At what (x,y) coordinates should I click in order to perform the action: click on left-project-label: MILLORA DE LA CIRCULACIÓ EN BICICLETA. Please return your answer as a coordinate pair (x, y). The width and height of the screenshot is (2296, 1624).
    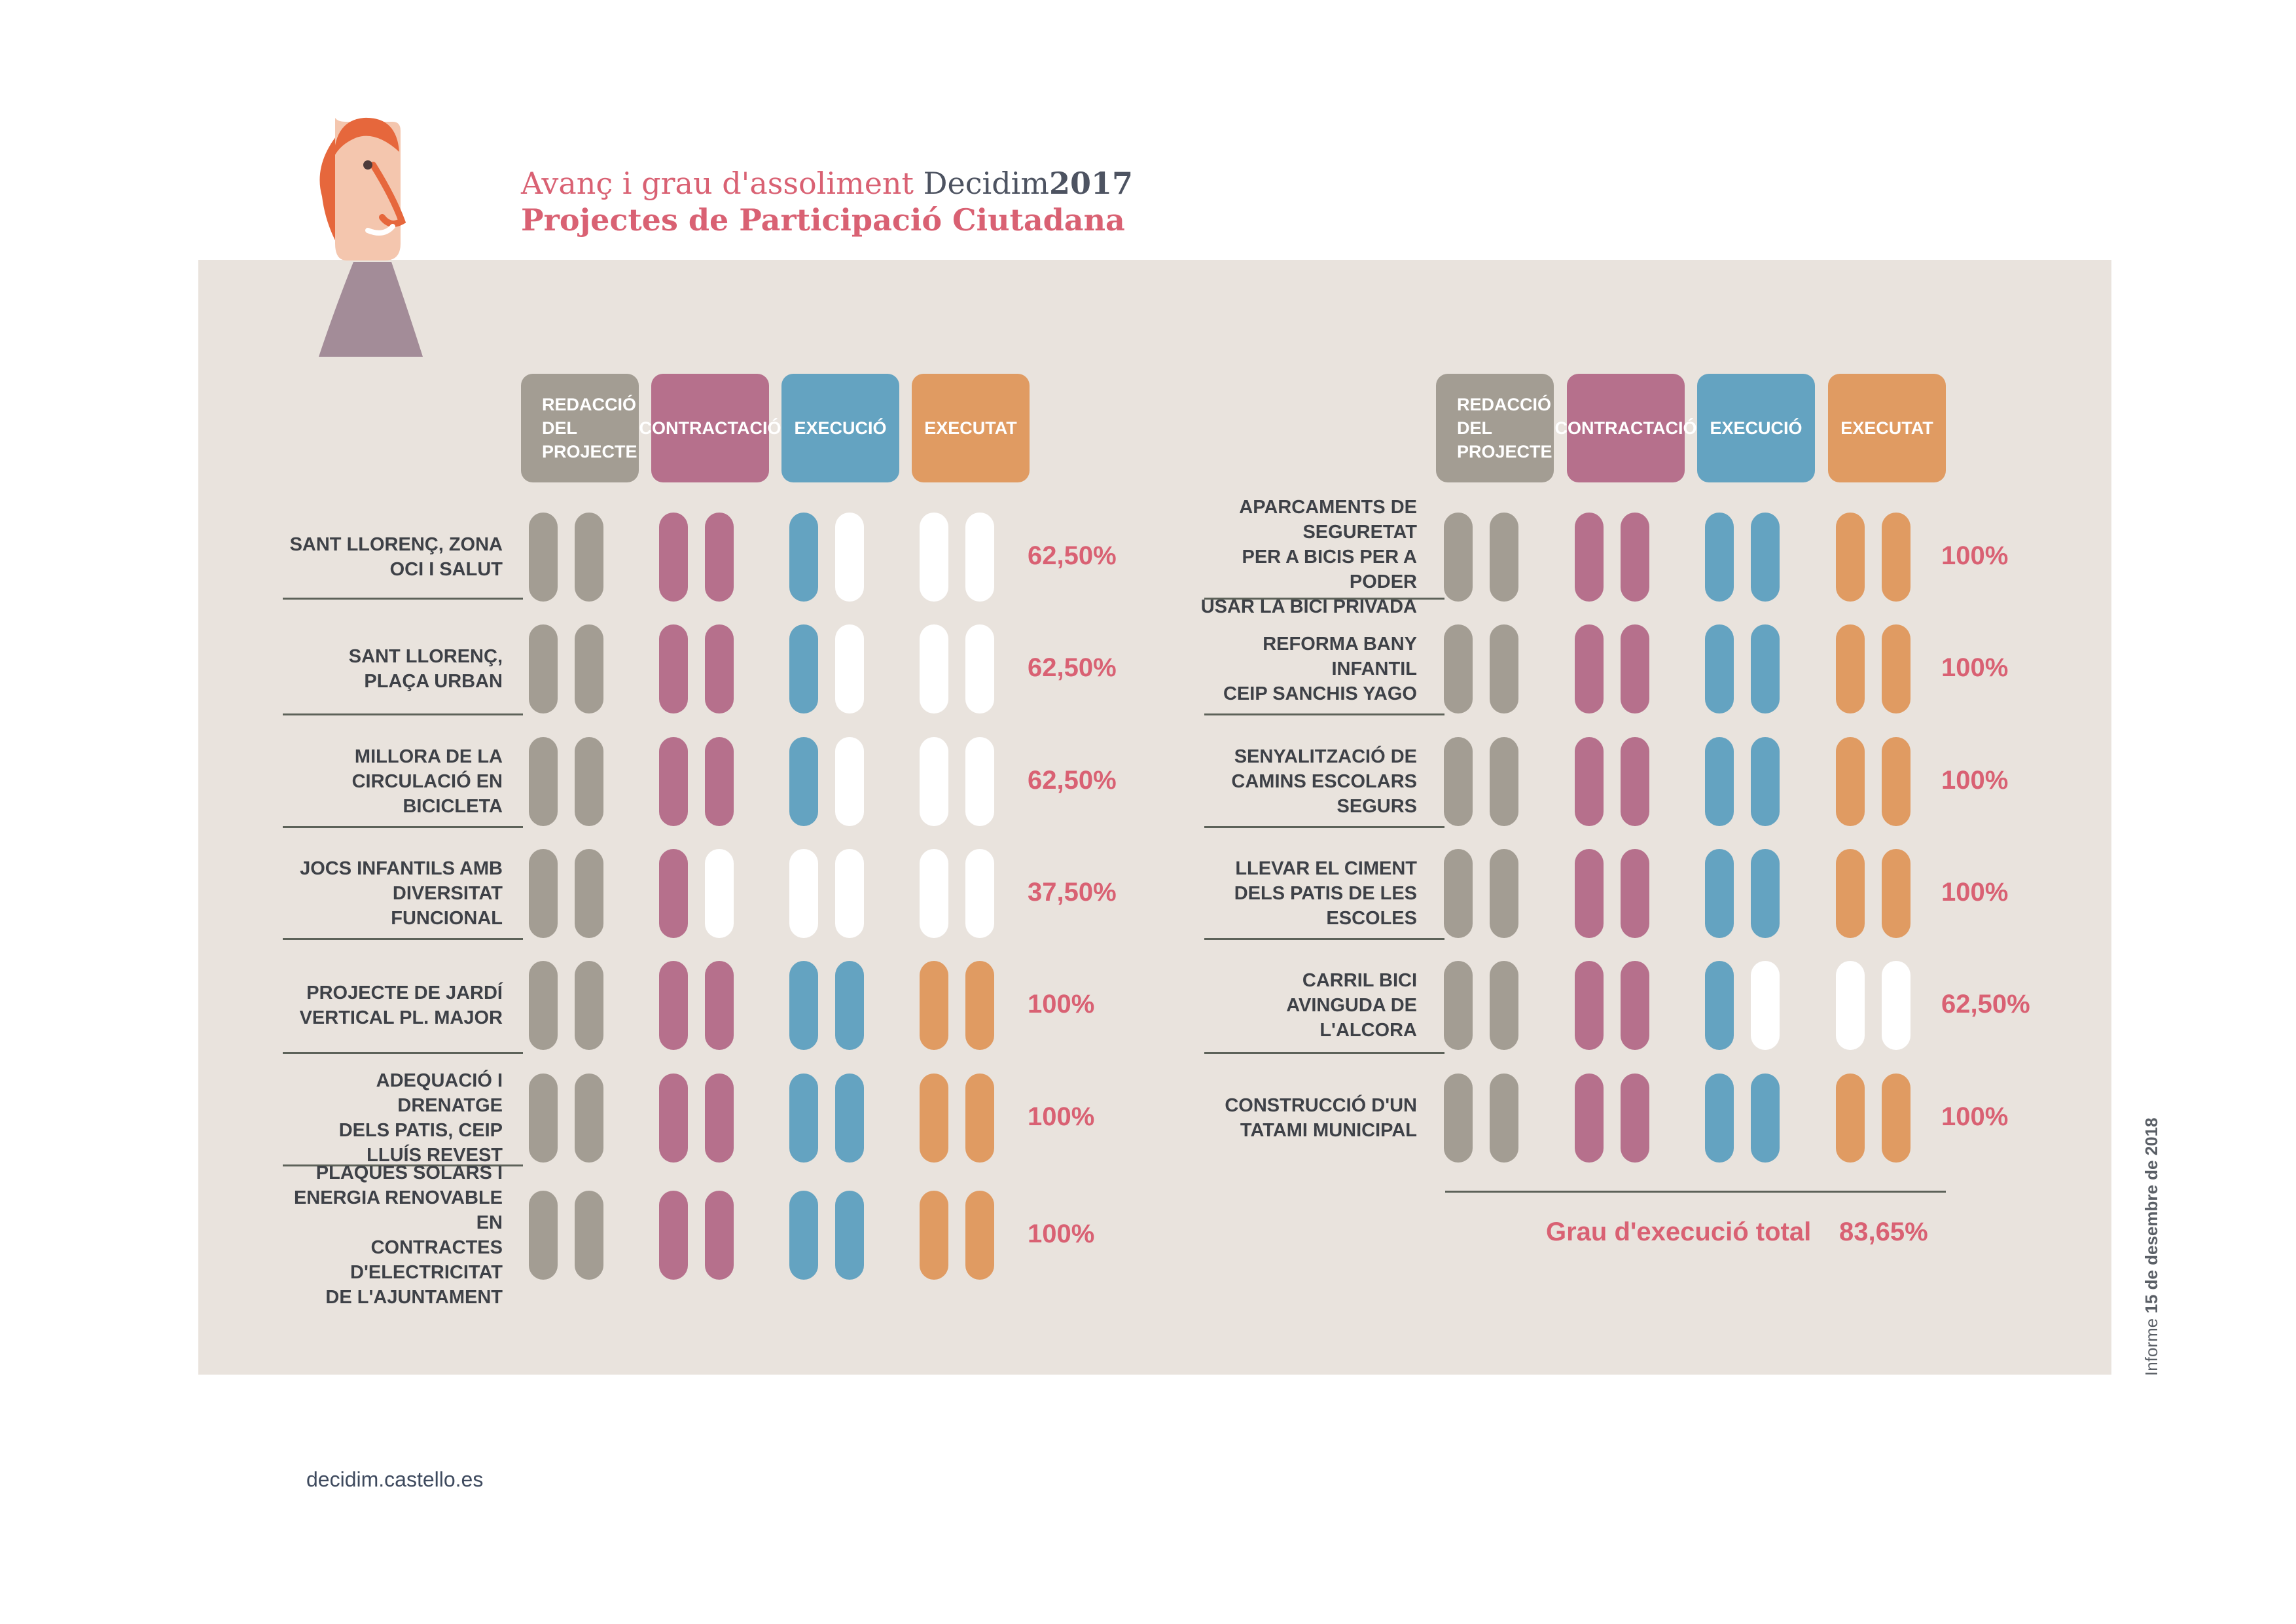
    Looking at the image, I should click on (427, 781).